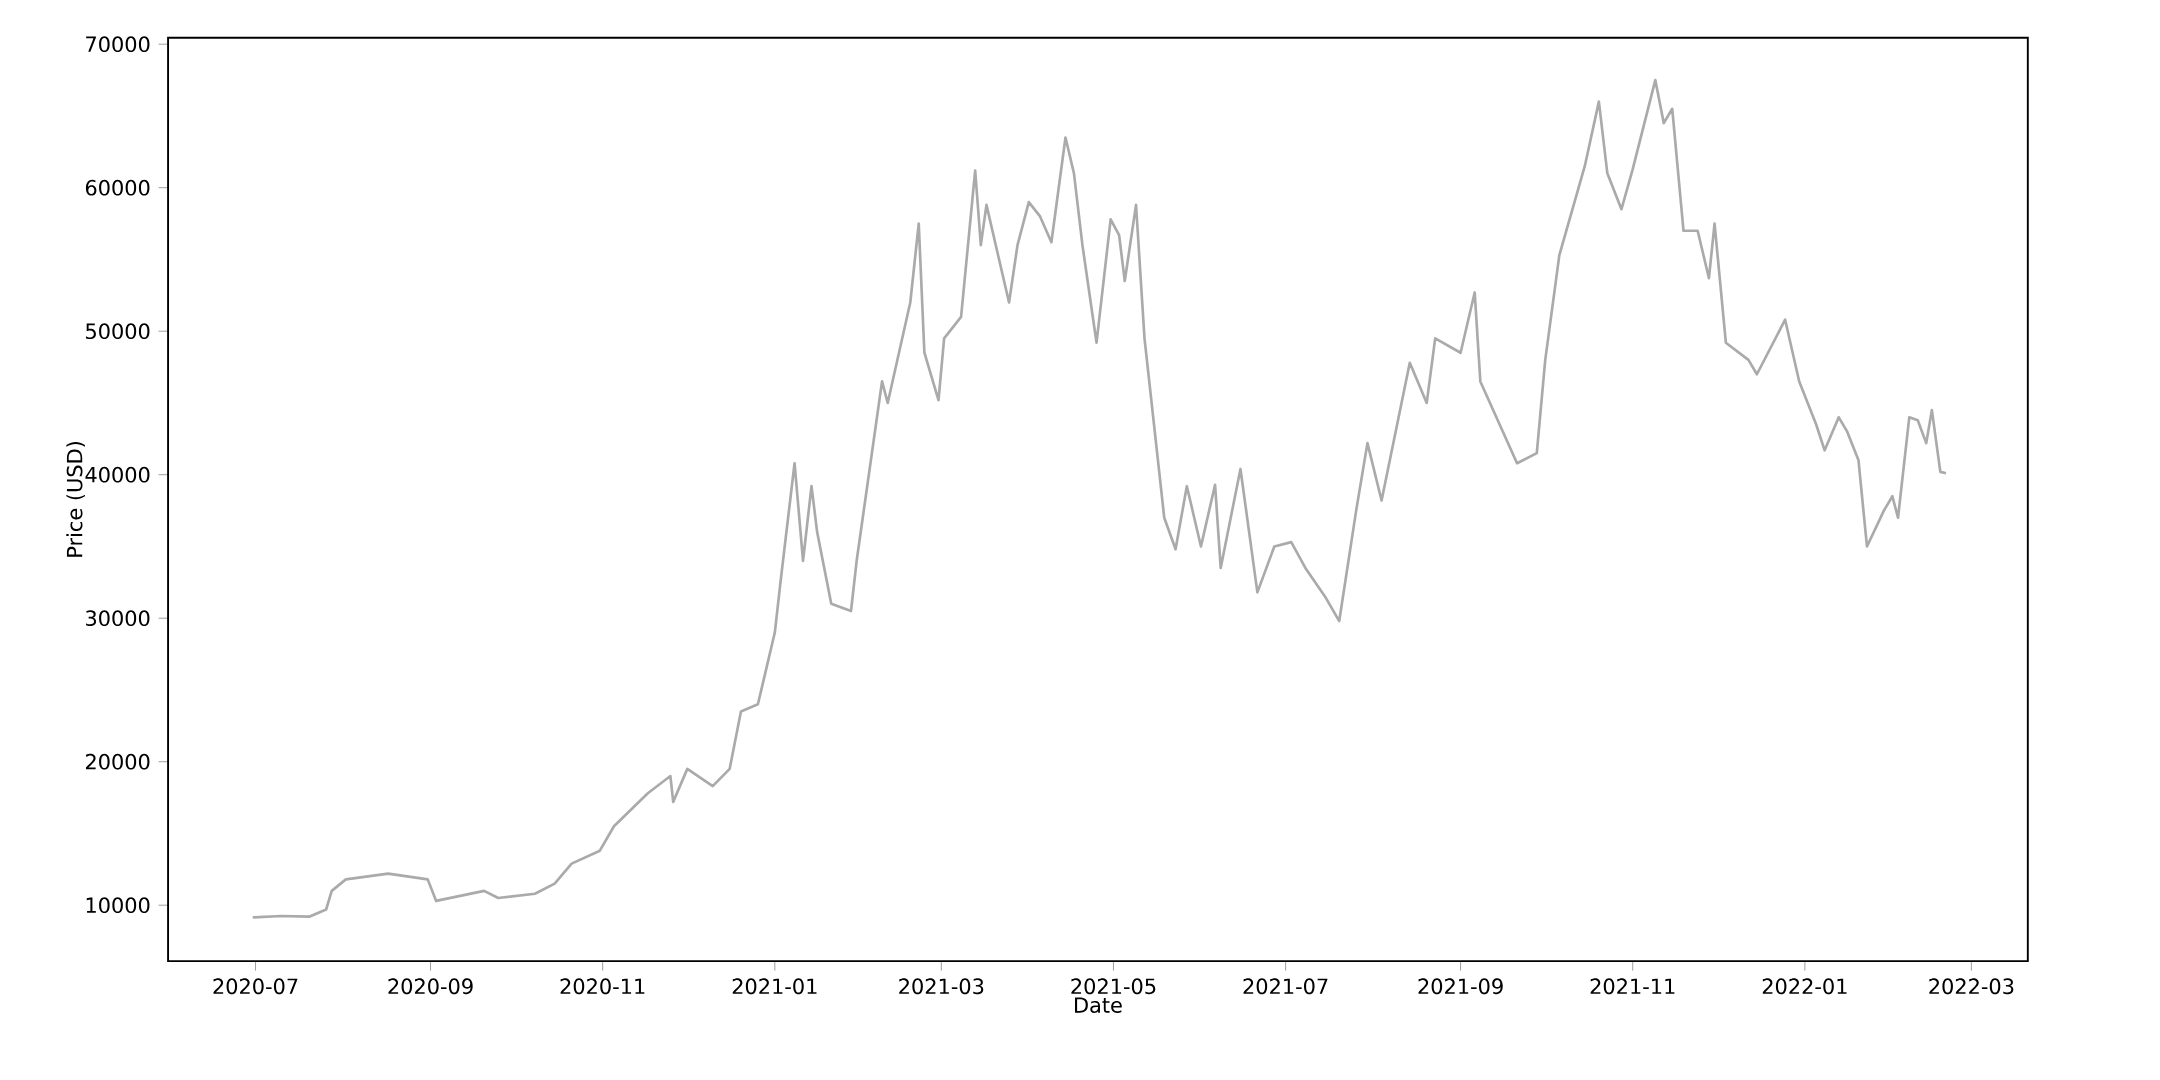  What do you see at coordinates (118, 331) in the screenshot?
I see `y-tick-label: 50000` at bounding box center [118, 331].